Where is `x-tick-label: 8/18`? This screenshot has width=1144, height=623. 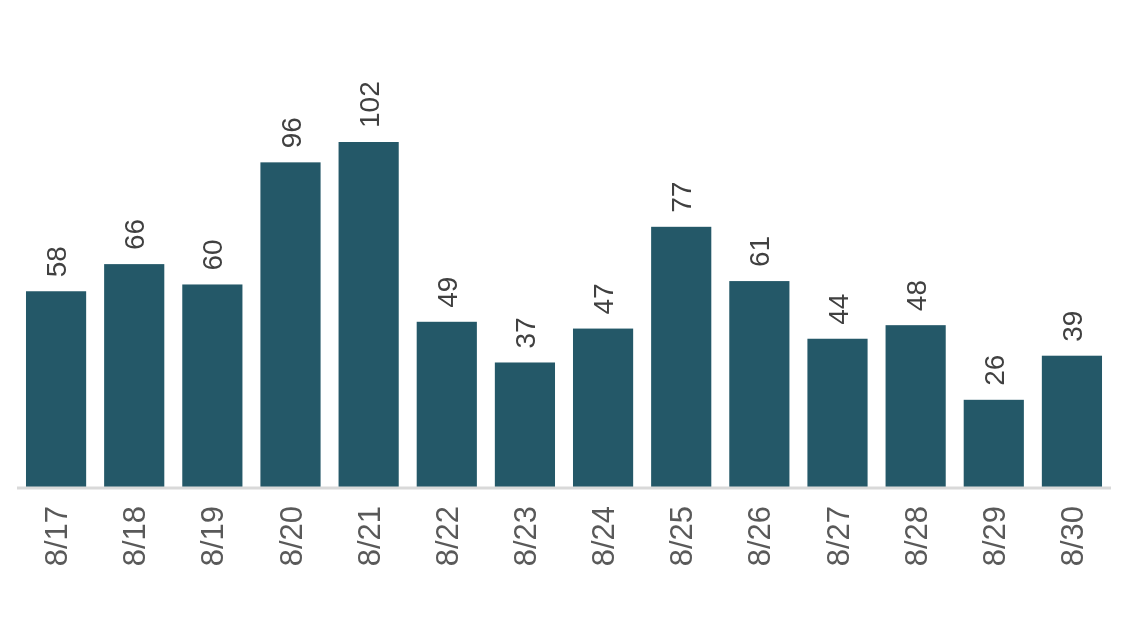 x-tick-label: 8/18 is located at coordinates (135, 536).